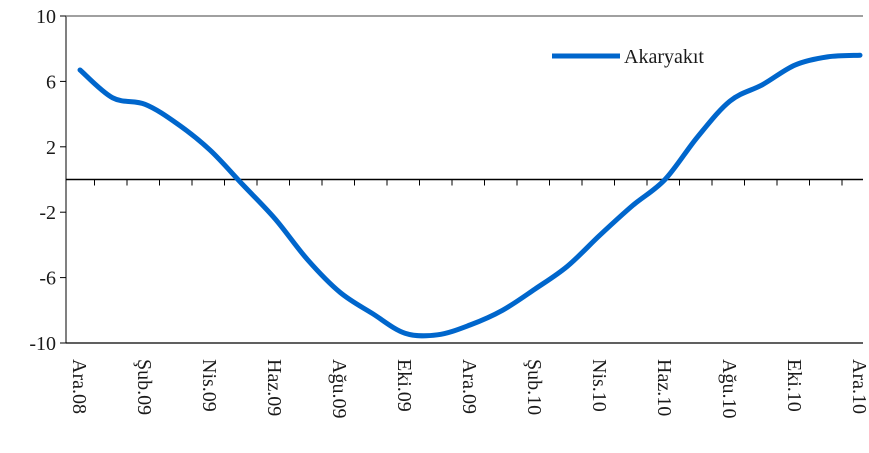  What do you see at coordinates (469, 386) in the screenshot?
I see `x-tick-label: Ara.09` at bounding box center [469, 386].